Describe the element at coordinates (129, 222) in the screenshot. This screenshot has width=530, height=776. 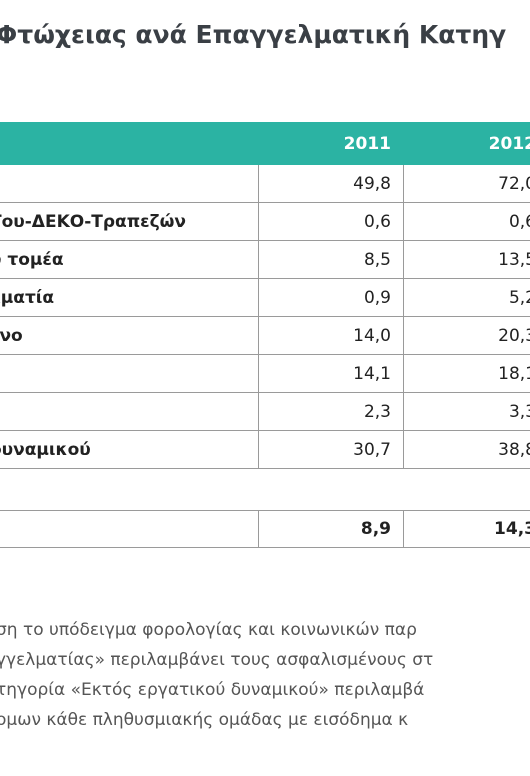
I see `label-cell: Του-ΔΕΚΟ-Τραπεζών` at that location.